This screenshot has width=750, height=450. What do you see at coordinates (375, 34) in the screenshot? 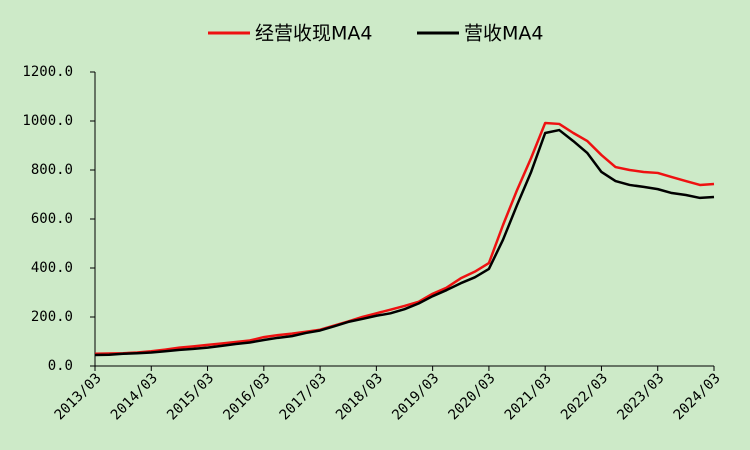
I see `legend: 经营收现MA4 营收MA4` at bounding box center [375, 34].